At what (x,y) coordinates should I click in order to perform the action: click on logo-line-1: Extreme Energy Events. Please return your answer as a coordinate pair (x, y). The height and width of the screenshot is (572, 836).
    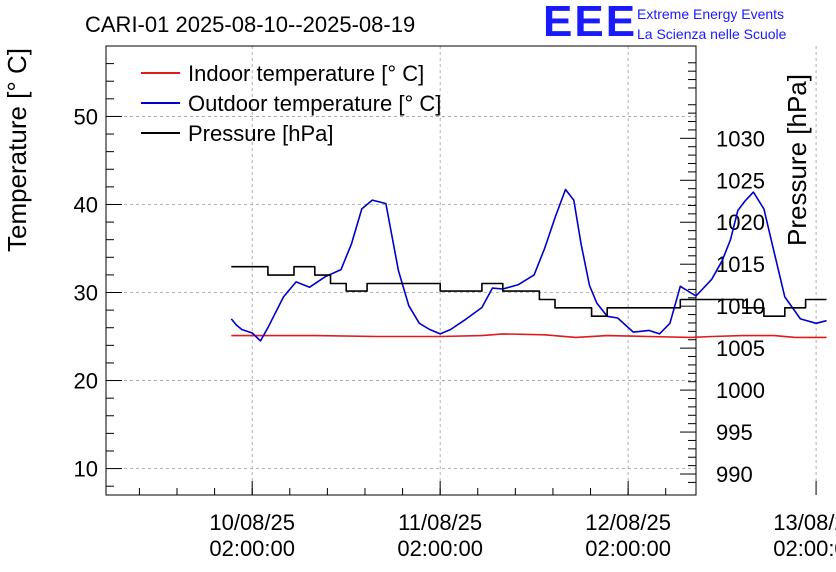
    Looking at the image, I should click on (711, 14).